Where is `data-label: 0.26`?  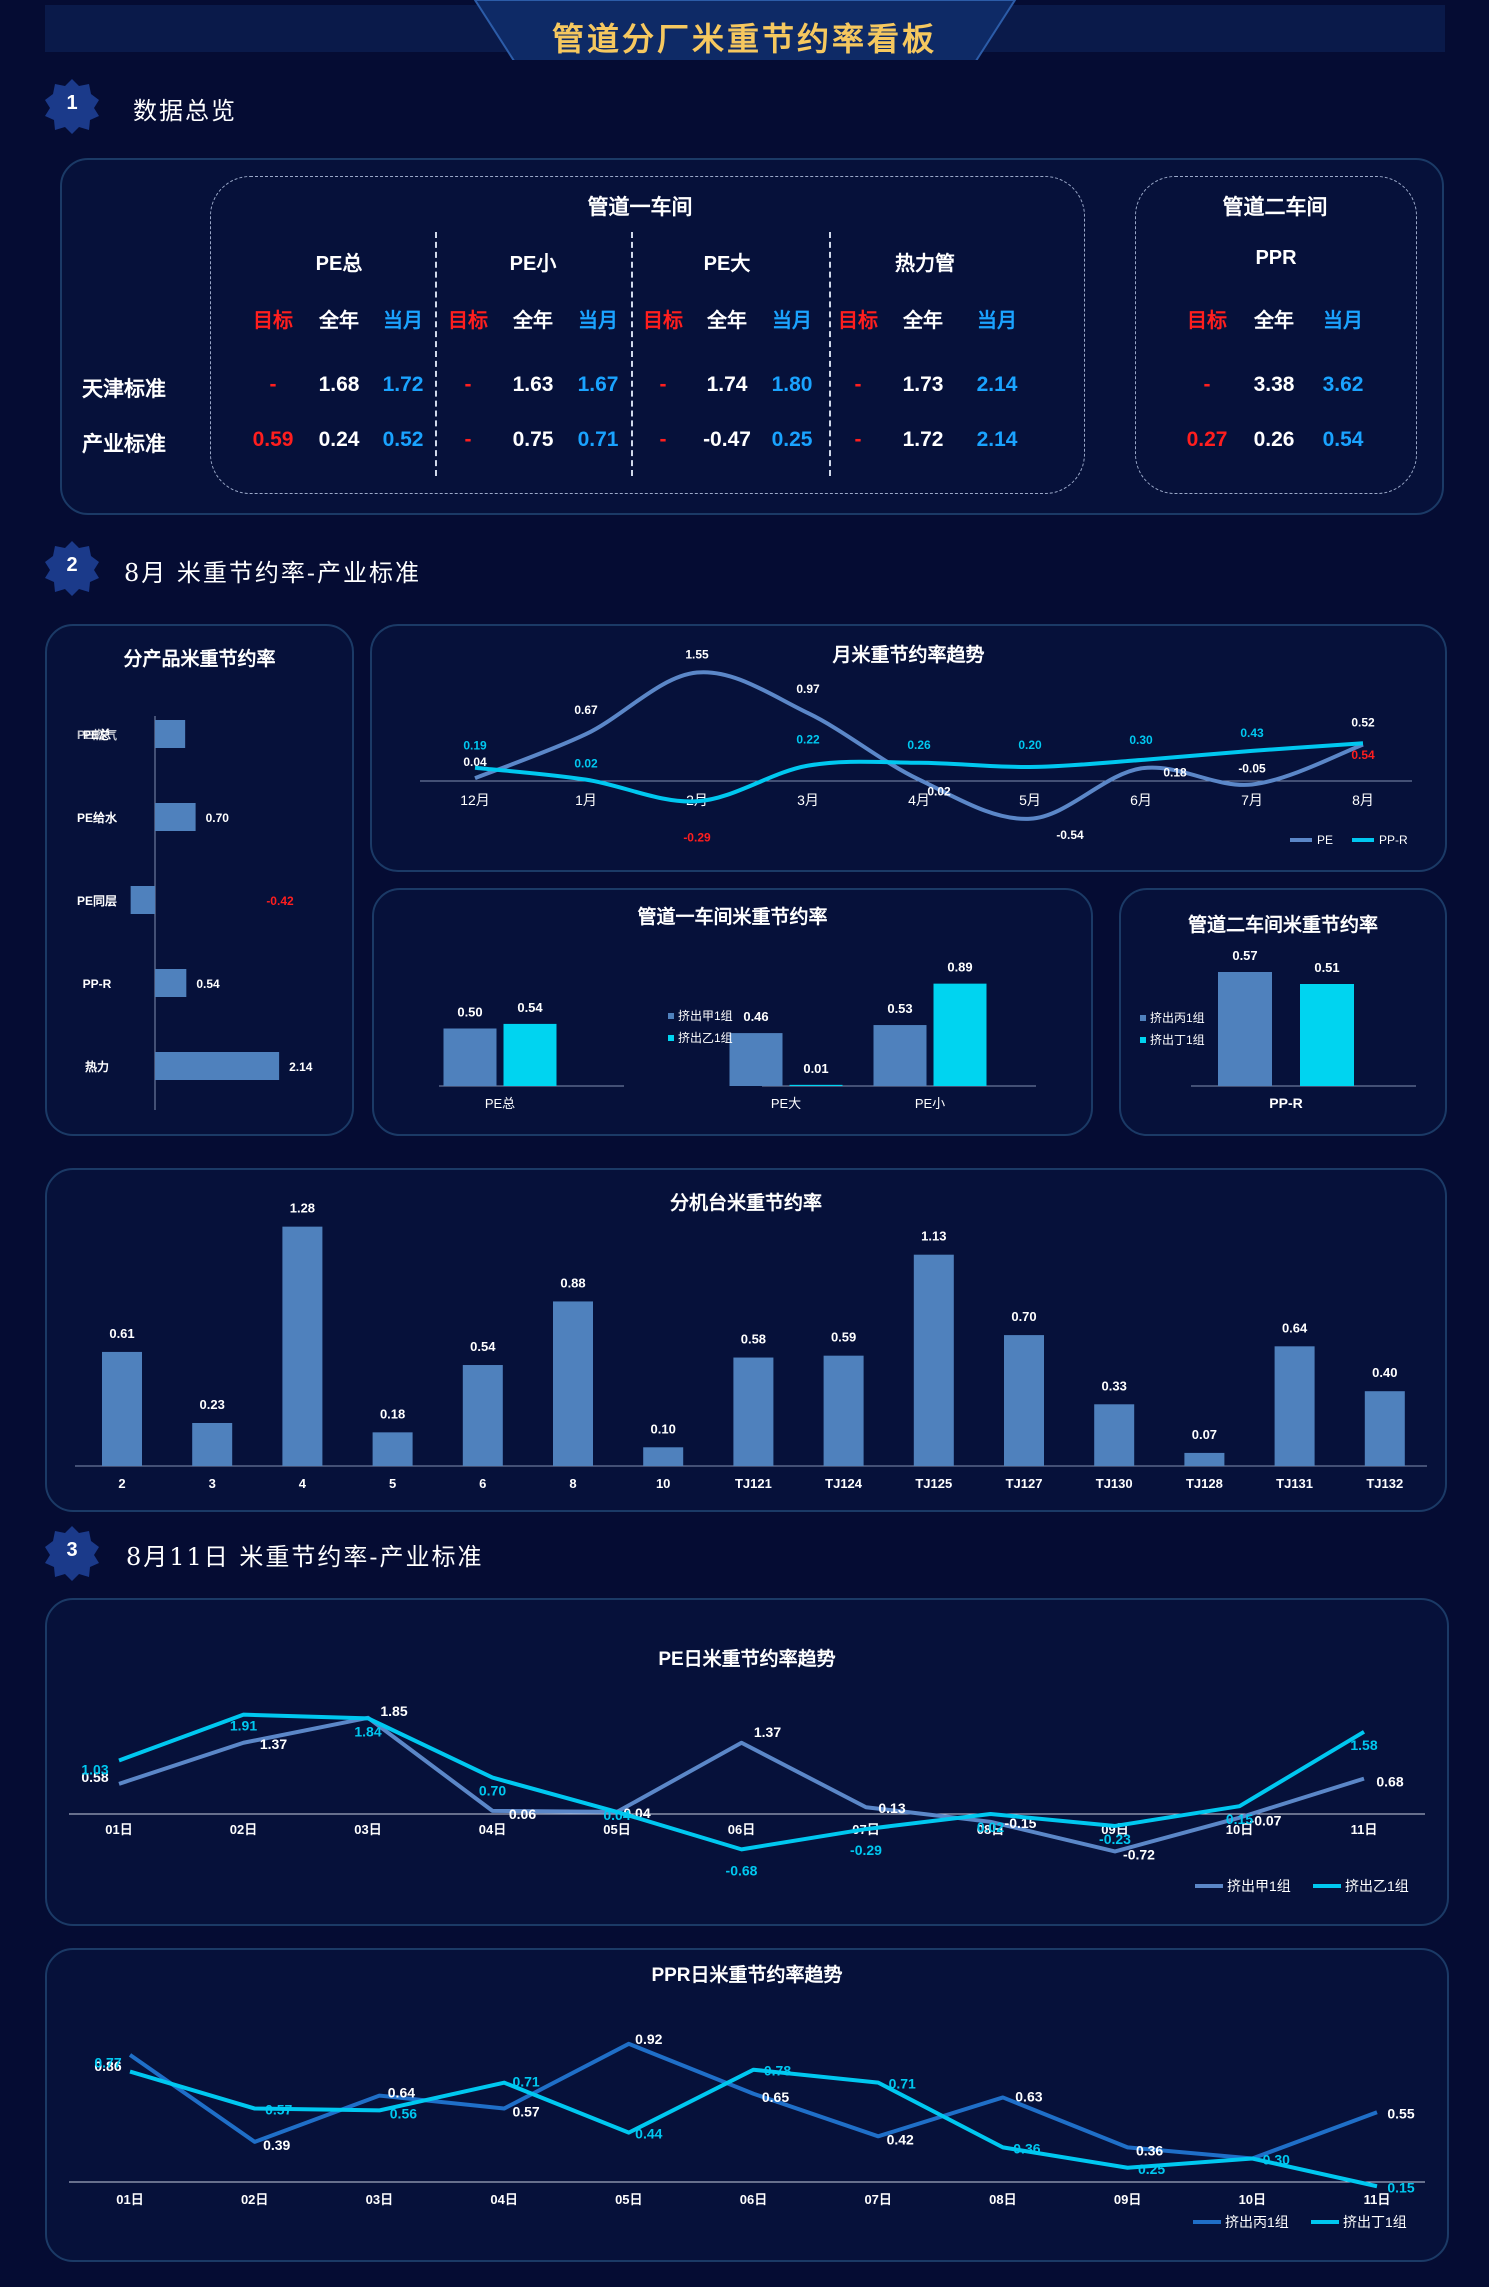 data-label: 0.26 is located at coordinates (919, 745).